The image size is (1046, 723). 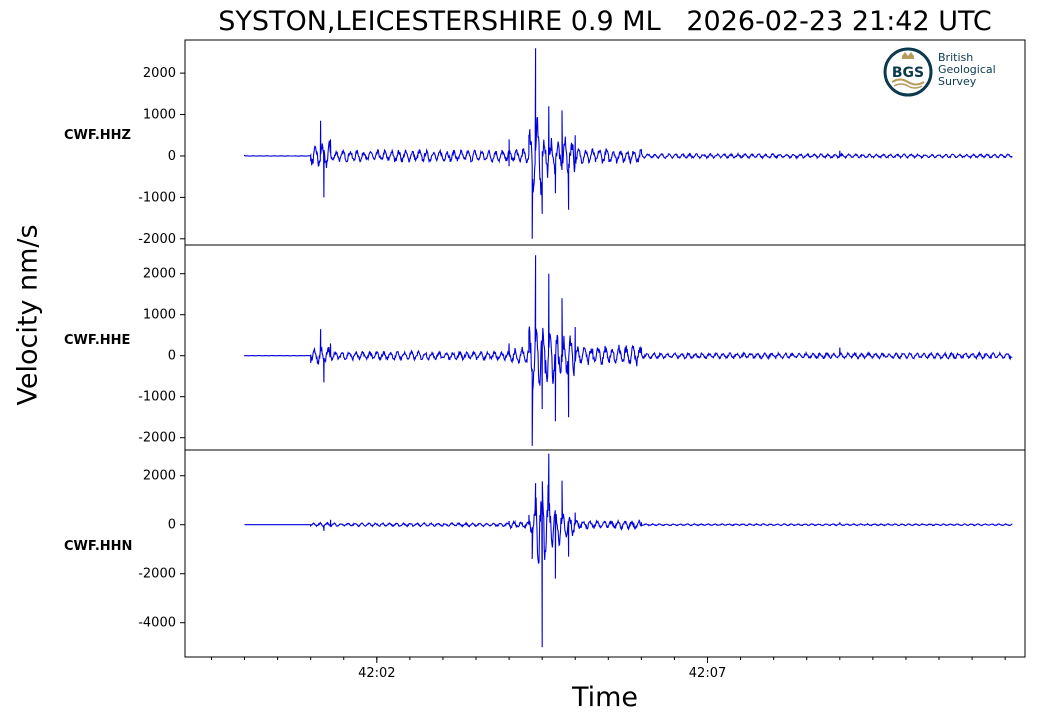 I want to click on bgs-logo: BGS British Geological Survey, so click(x=945, y=72).